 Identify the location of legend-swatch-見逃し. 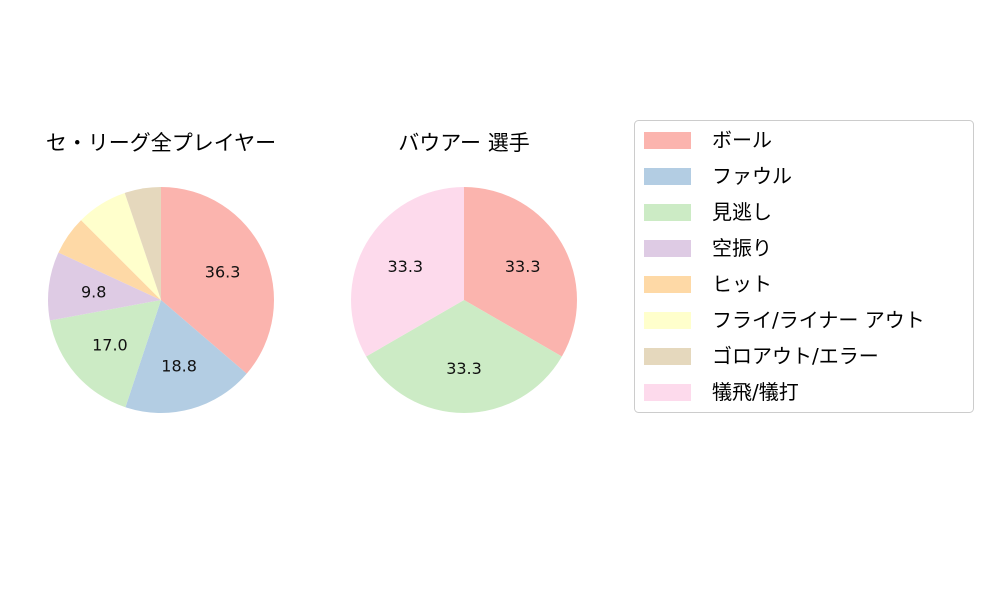
(667, 212).